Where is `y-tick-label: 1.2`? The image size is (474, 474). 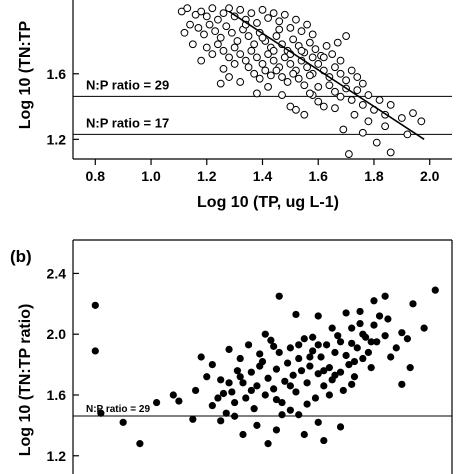
y-tick-label: 1.2 is located at coordinates (57, 139).